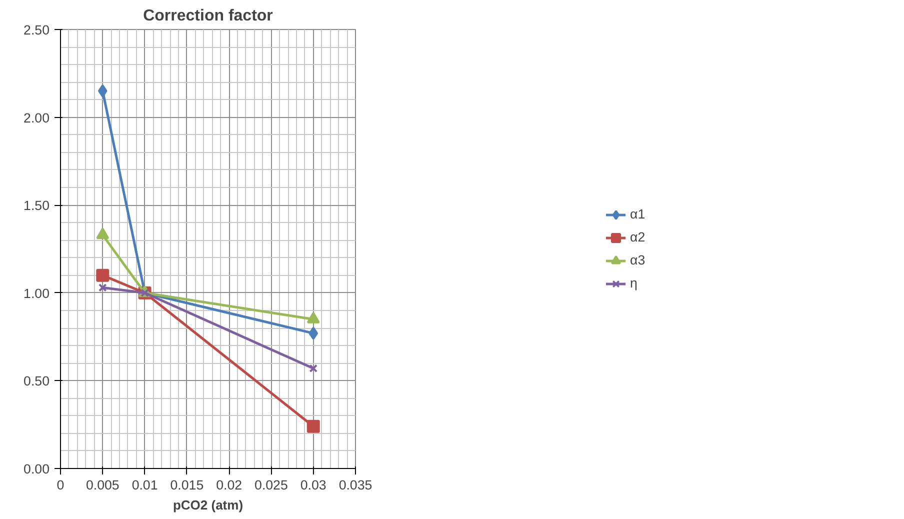 The width and height of the screenshot is (904, 519). What do you see at coordinates (271, 485) in the screenshot?
I see `x-tick-label: 0.025` at bounding box center [271, 485].